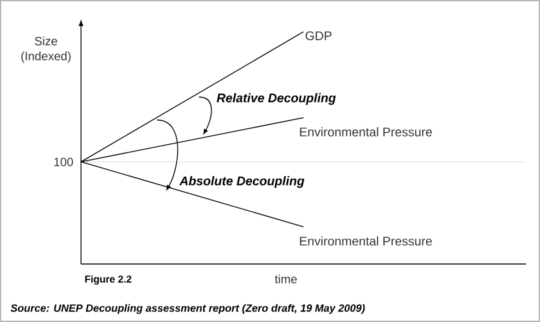 This screenshot has width=540, height=322. I want to click on annotation: Absolute Decoupling, so click(241, 182).